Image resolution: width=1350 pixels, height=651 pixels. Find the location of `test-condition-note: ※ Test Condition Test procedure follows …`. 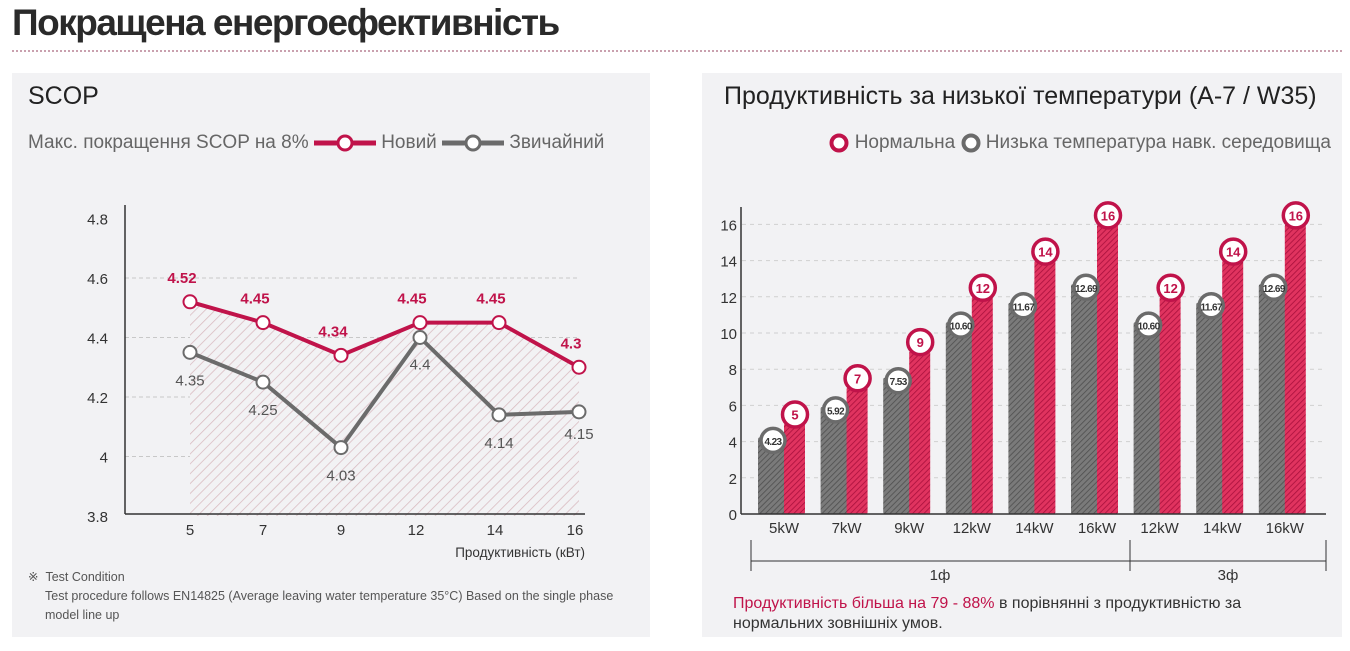

test-condition-note: ※ Test Condition Test procedure follows … is located at coordinates (326, 596).